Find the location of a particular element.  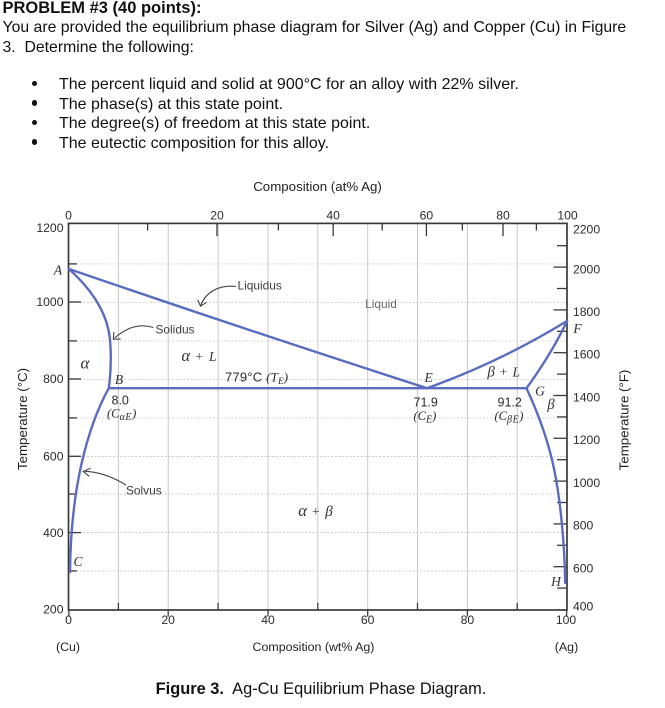

svg-text: Liquidus is located at coordinates (260, 286).